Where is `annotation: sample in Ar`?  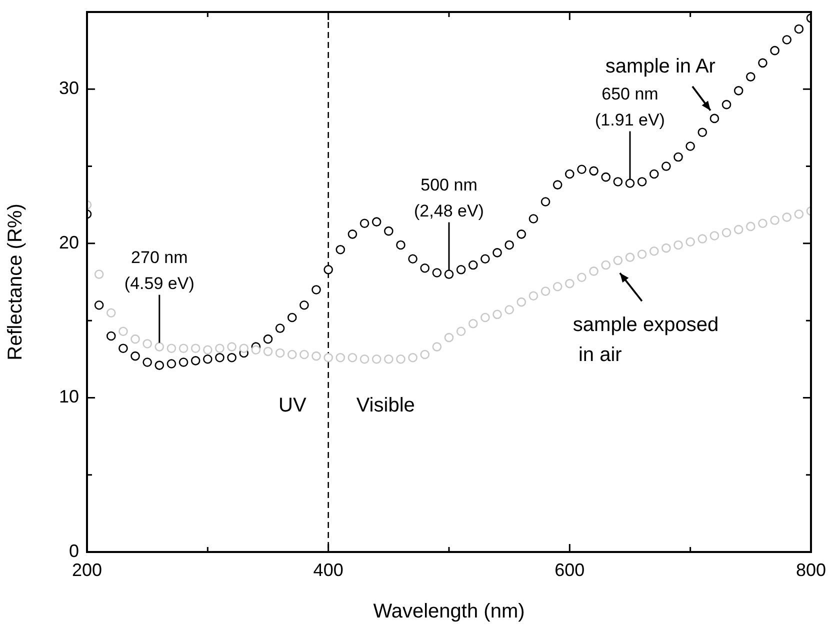 annotation: sample in Ar is located at coordinates (660, 66).